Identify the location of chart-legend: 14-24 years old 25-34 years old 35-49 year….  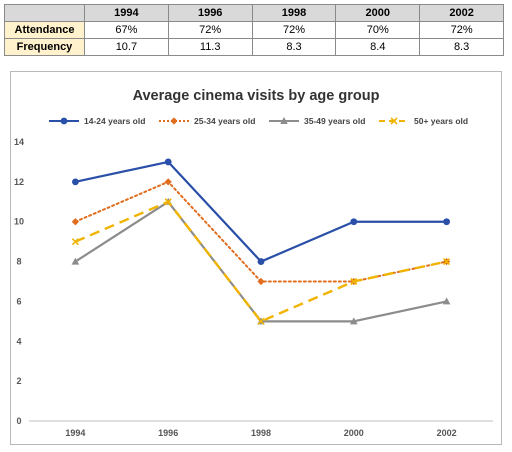
(258, 121).